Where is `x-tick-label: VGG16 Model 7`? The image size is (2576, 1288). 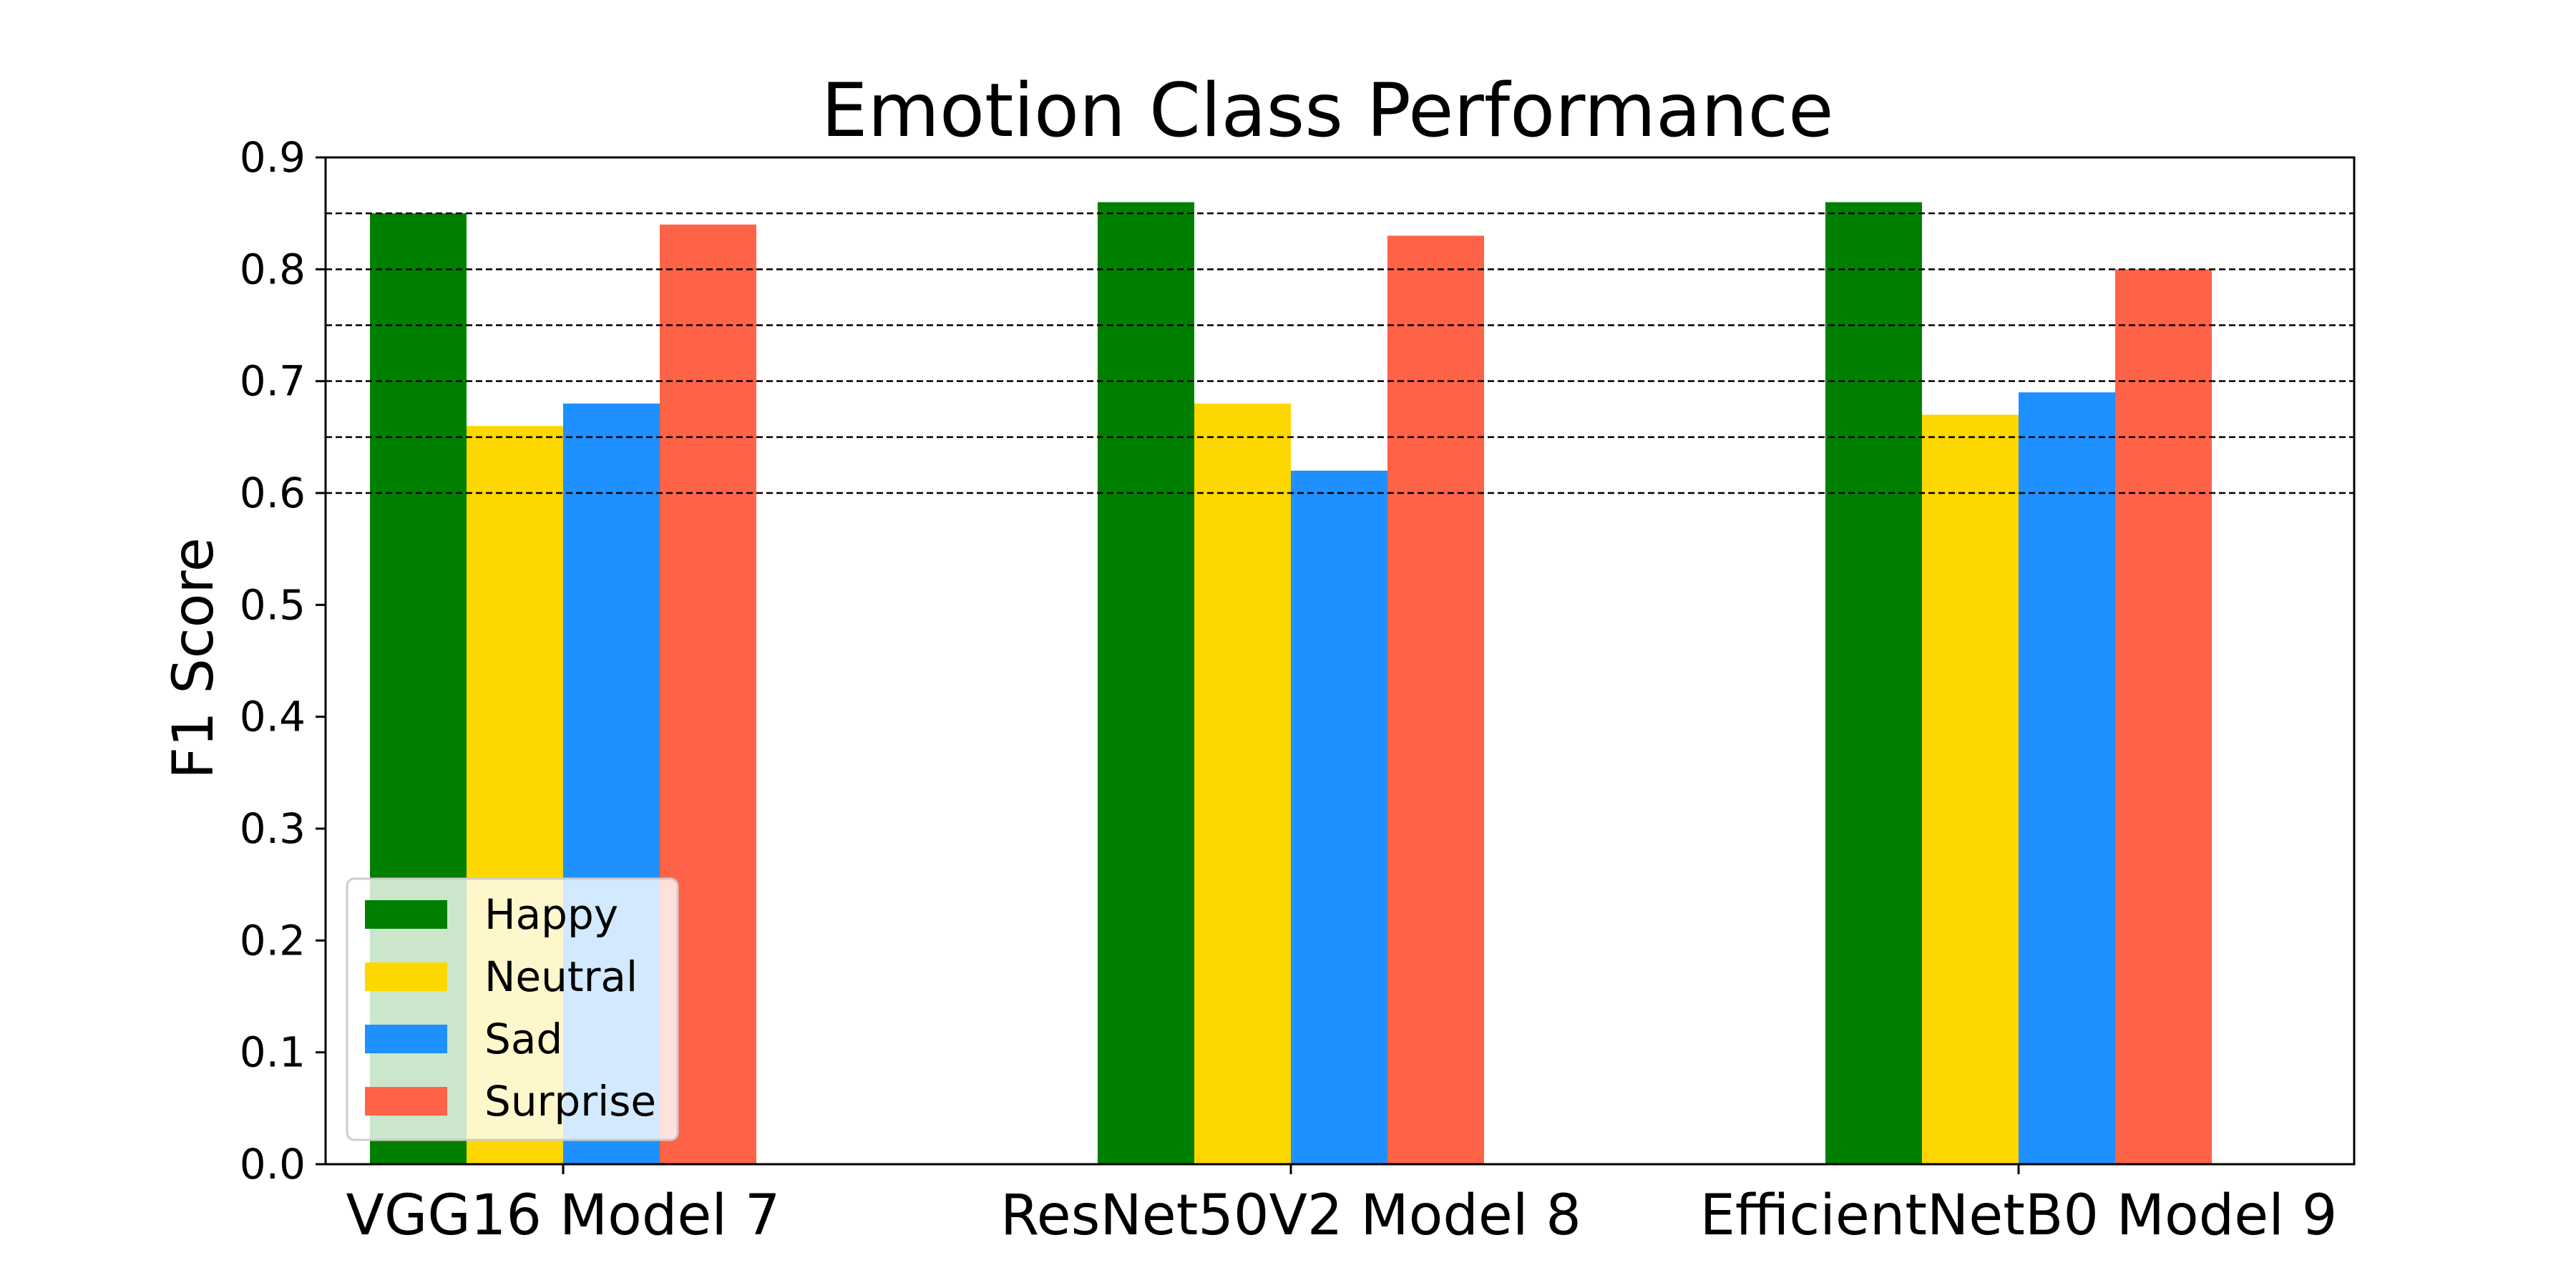
x-tick-label: VGG16 Model 7 is located at coordinates (563, 1216).